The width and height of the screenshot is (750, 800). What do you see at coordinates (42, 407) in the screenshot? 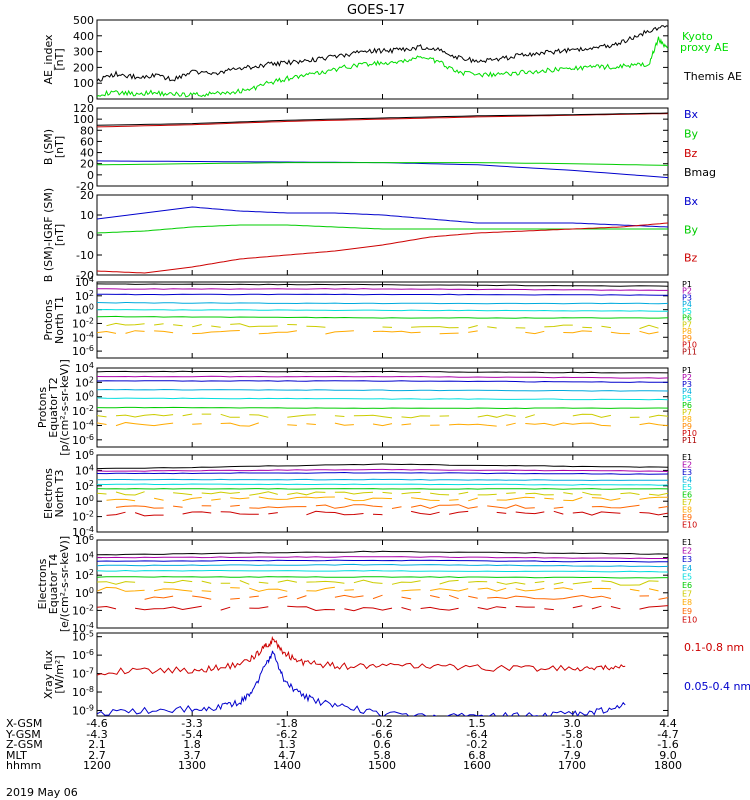
I see `y-axis-label: Protons` at bounding box center [42, 407].